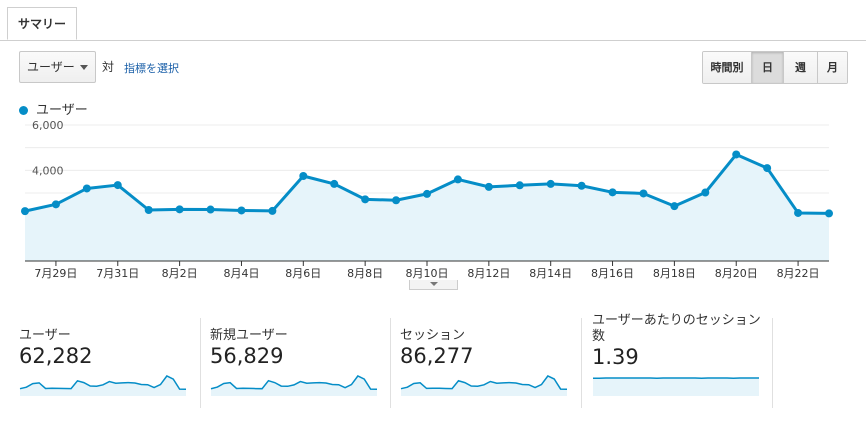 The image size is (866, 421). Describe the element at coordinates (23, 110) in the screenshot. I see `legend-dot-icon` at that location.